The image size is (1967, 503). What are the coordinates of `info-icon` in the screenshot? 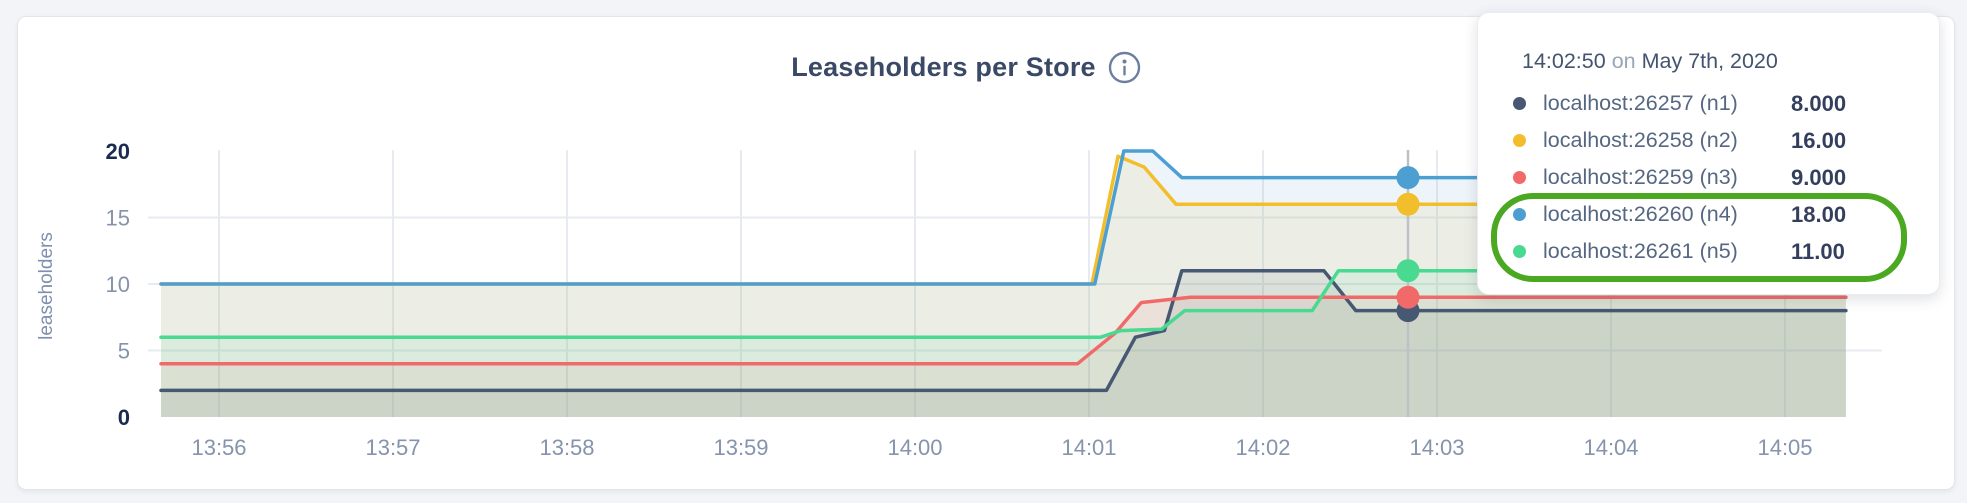 It's located at (1124, 67).